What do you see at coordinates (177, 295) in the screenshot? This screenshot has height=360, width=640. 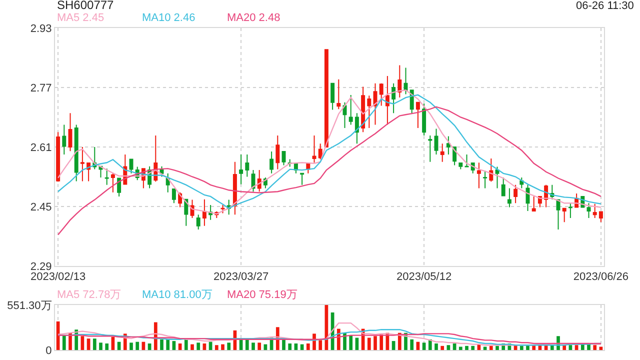 I see `text: MA10 81.00万` at bounding box center [177, 295].